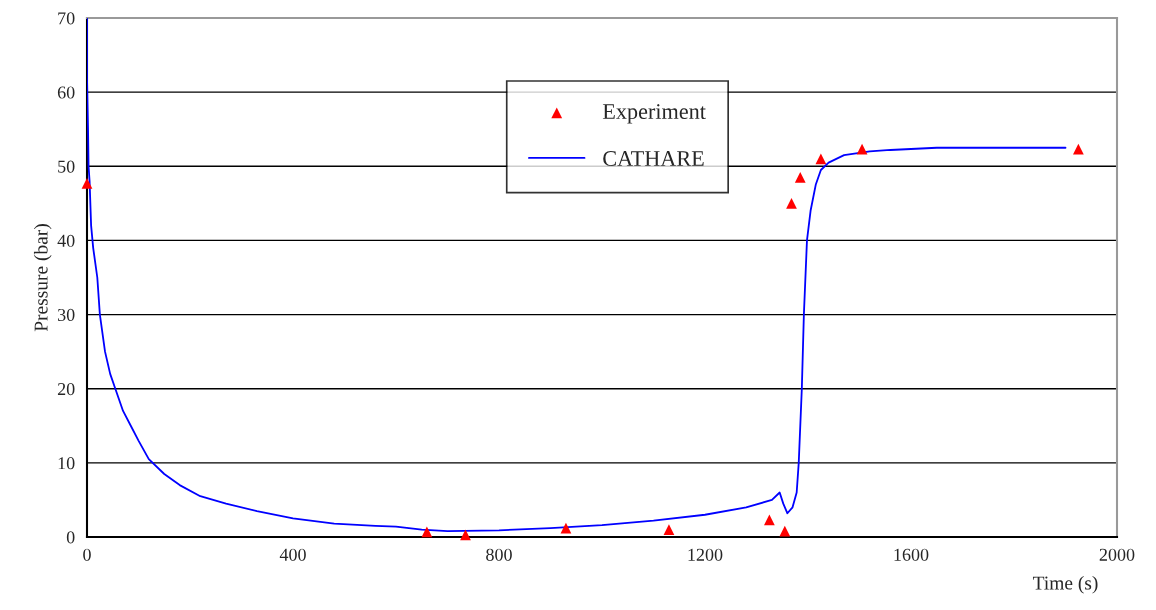 The height and width of the screenshot is (610, 1156). Describe the element at coordinates (499, 554) in the screenshot. I see `x-tick-label: 800` at that location.